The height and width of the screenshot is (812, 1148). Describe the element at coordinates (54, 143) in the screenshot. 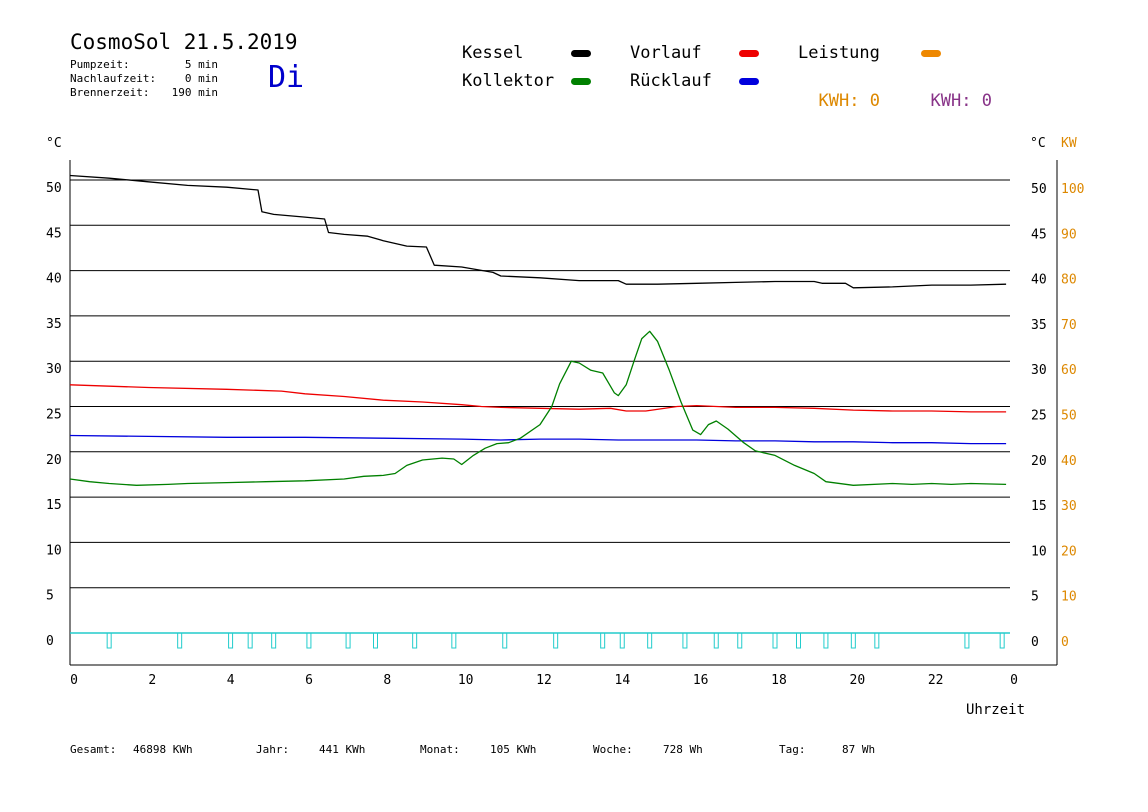

I see `left-axis-unit: °C` at that location.